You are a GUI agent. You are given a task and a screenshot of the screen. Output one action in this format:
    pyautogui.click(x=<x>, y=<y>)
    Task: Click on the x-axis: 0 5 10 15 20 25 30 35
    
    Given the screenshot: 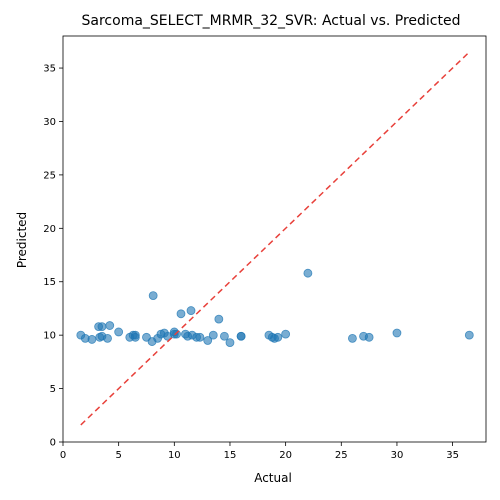 What is the action you would take?
    pyautogui.click(x=259, y=451)
    